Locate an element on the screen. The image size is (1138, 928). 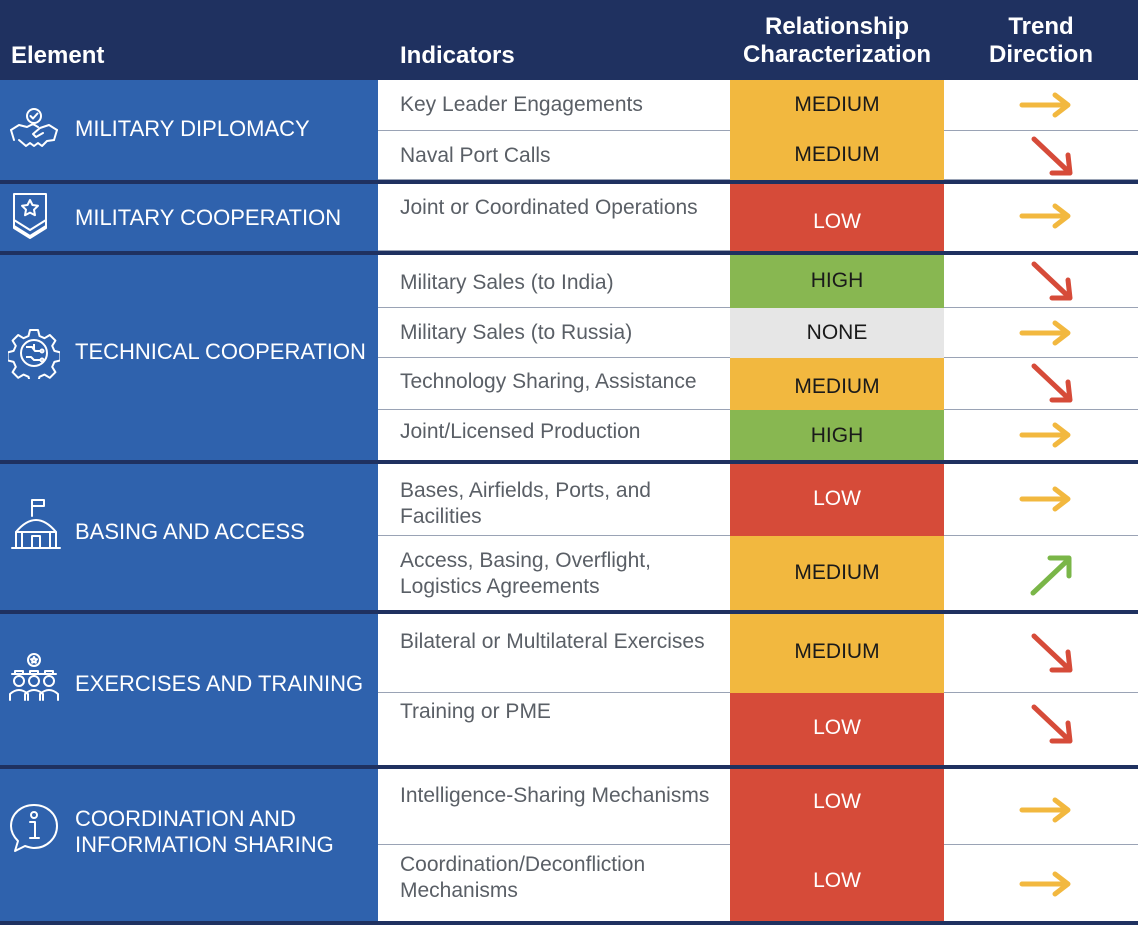
element-military-diplomacy: MILITARY DIPLOMACY is located at coordinates (189, 130).